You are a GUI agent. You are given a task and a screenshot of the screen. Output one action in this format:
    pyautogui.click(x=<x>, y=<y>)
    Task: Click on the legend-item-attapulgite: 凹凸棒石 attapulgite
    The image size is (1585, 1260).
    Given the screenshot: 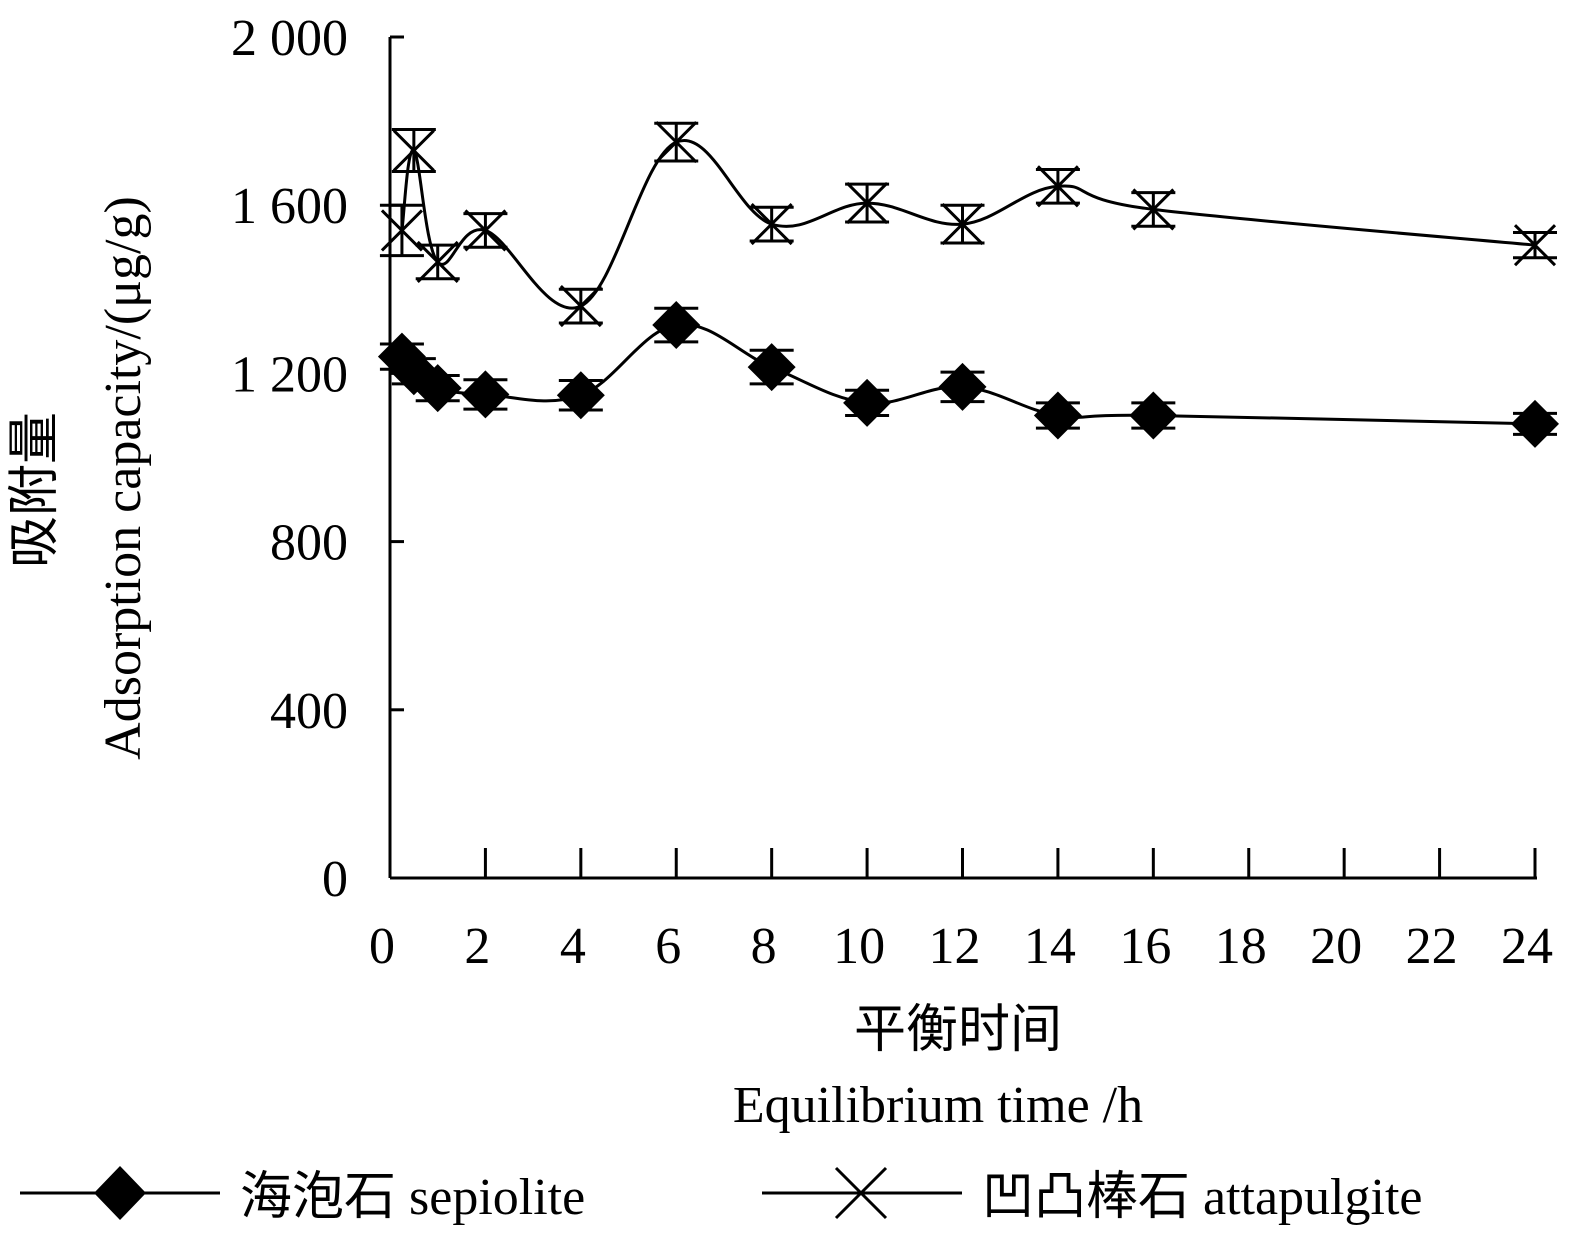 What is the action you would take?
    pyautogui.click(x=1092, y=1196)
    